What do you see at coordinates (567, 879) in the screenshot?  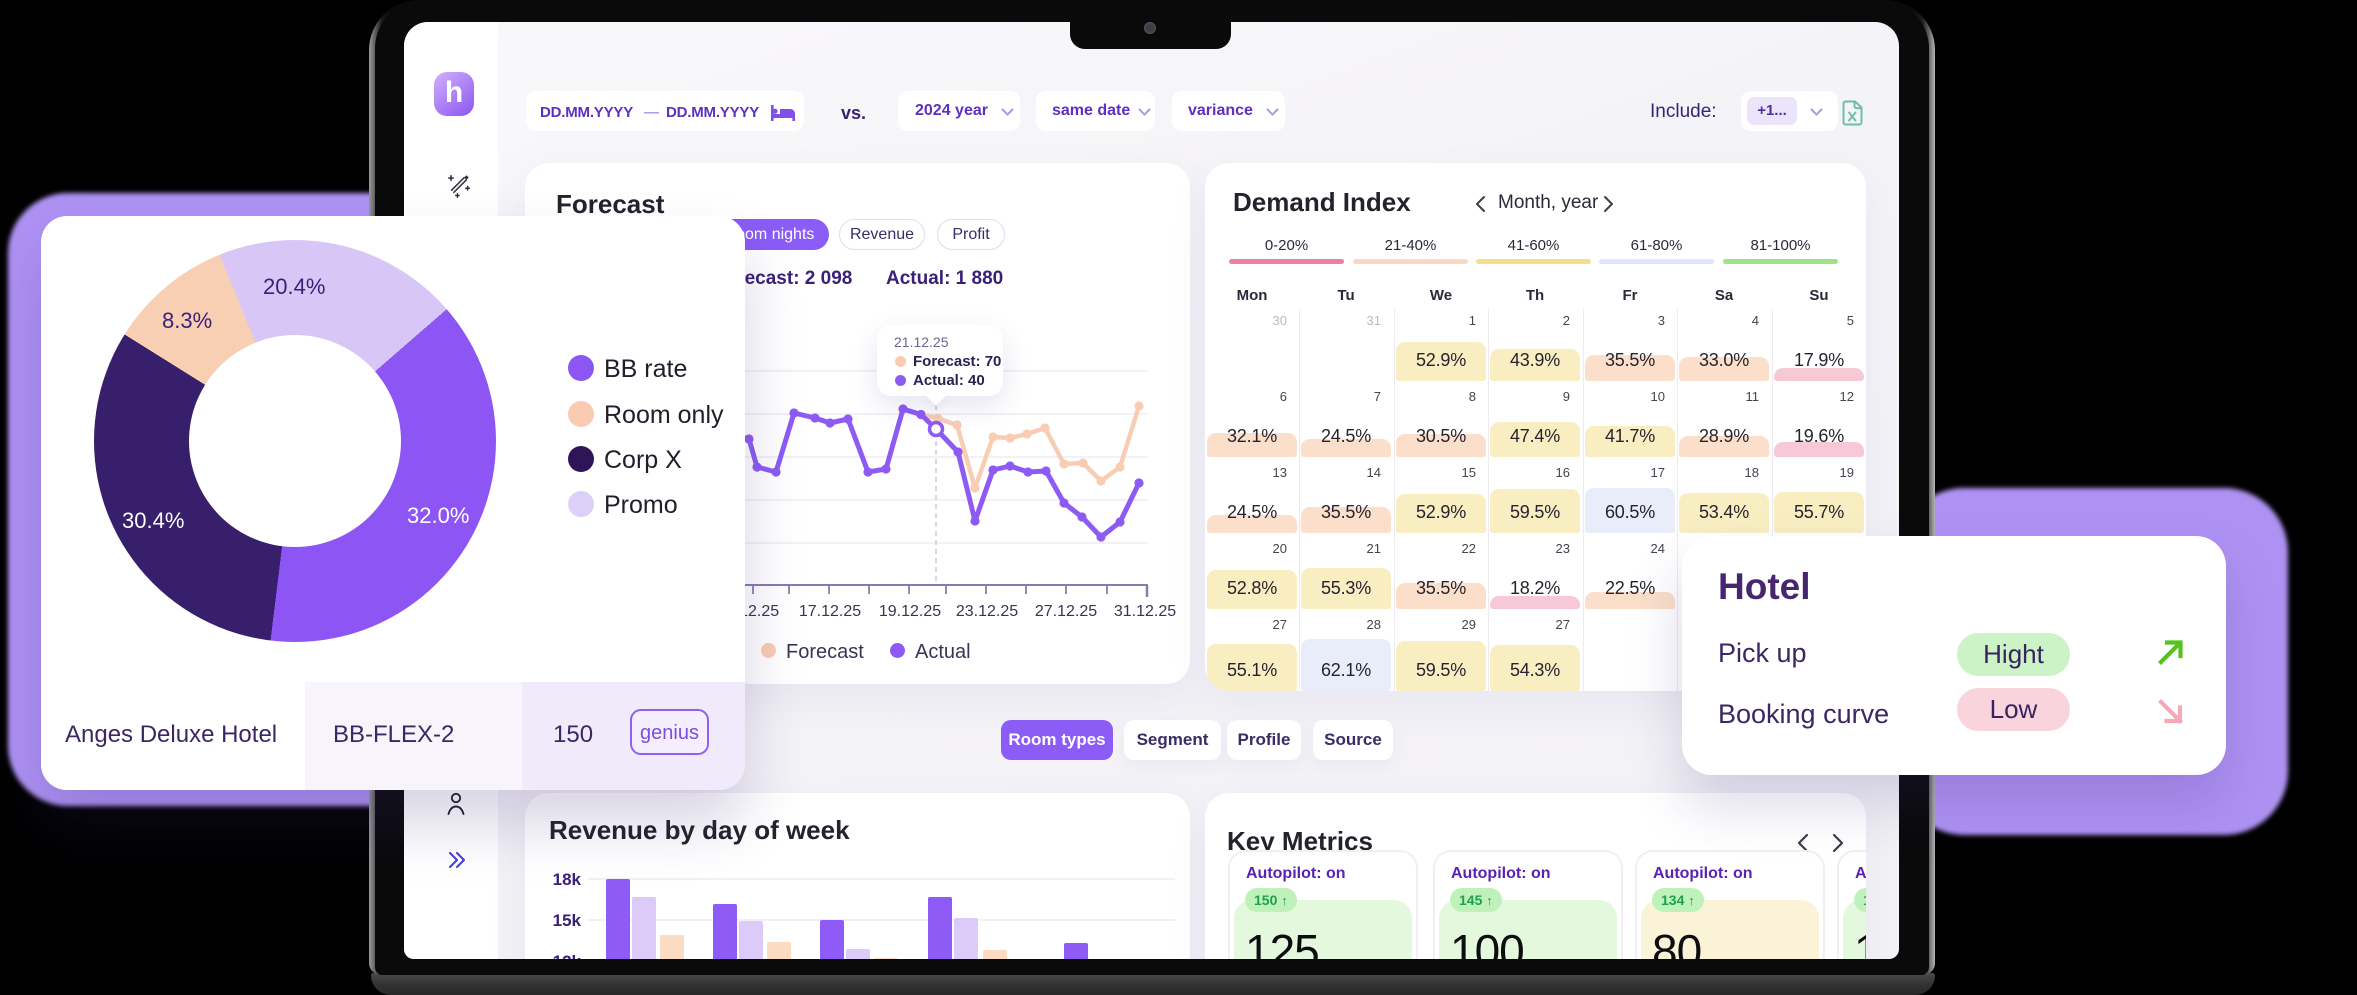 I see `svg-text: 18k` at bounding box center [567, 879].